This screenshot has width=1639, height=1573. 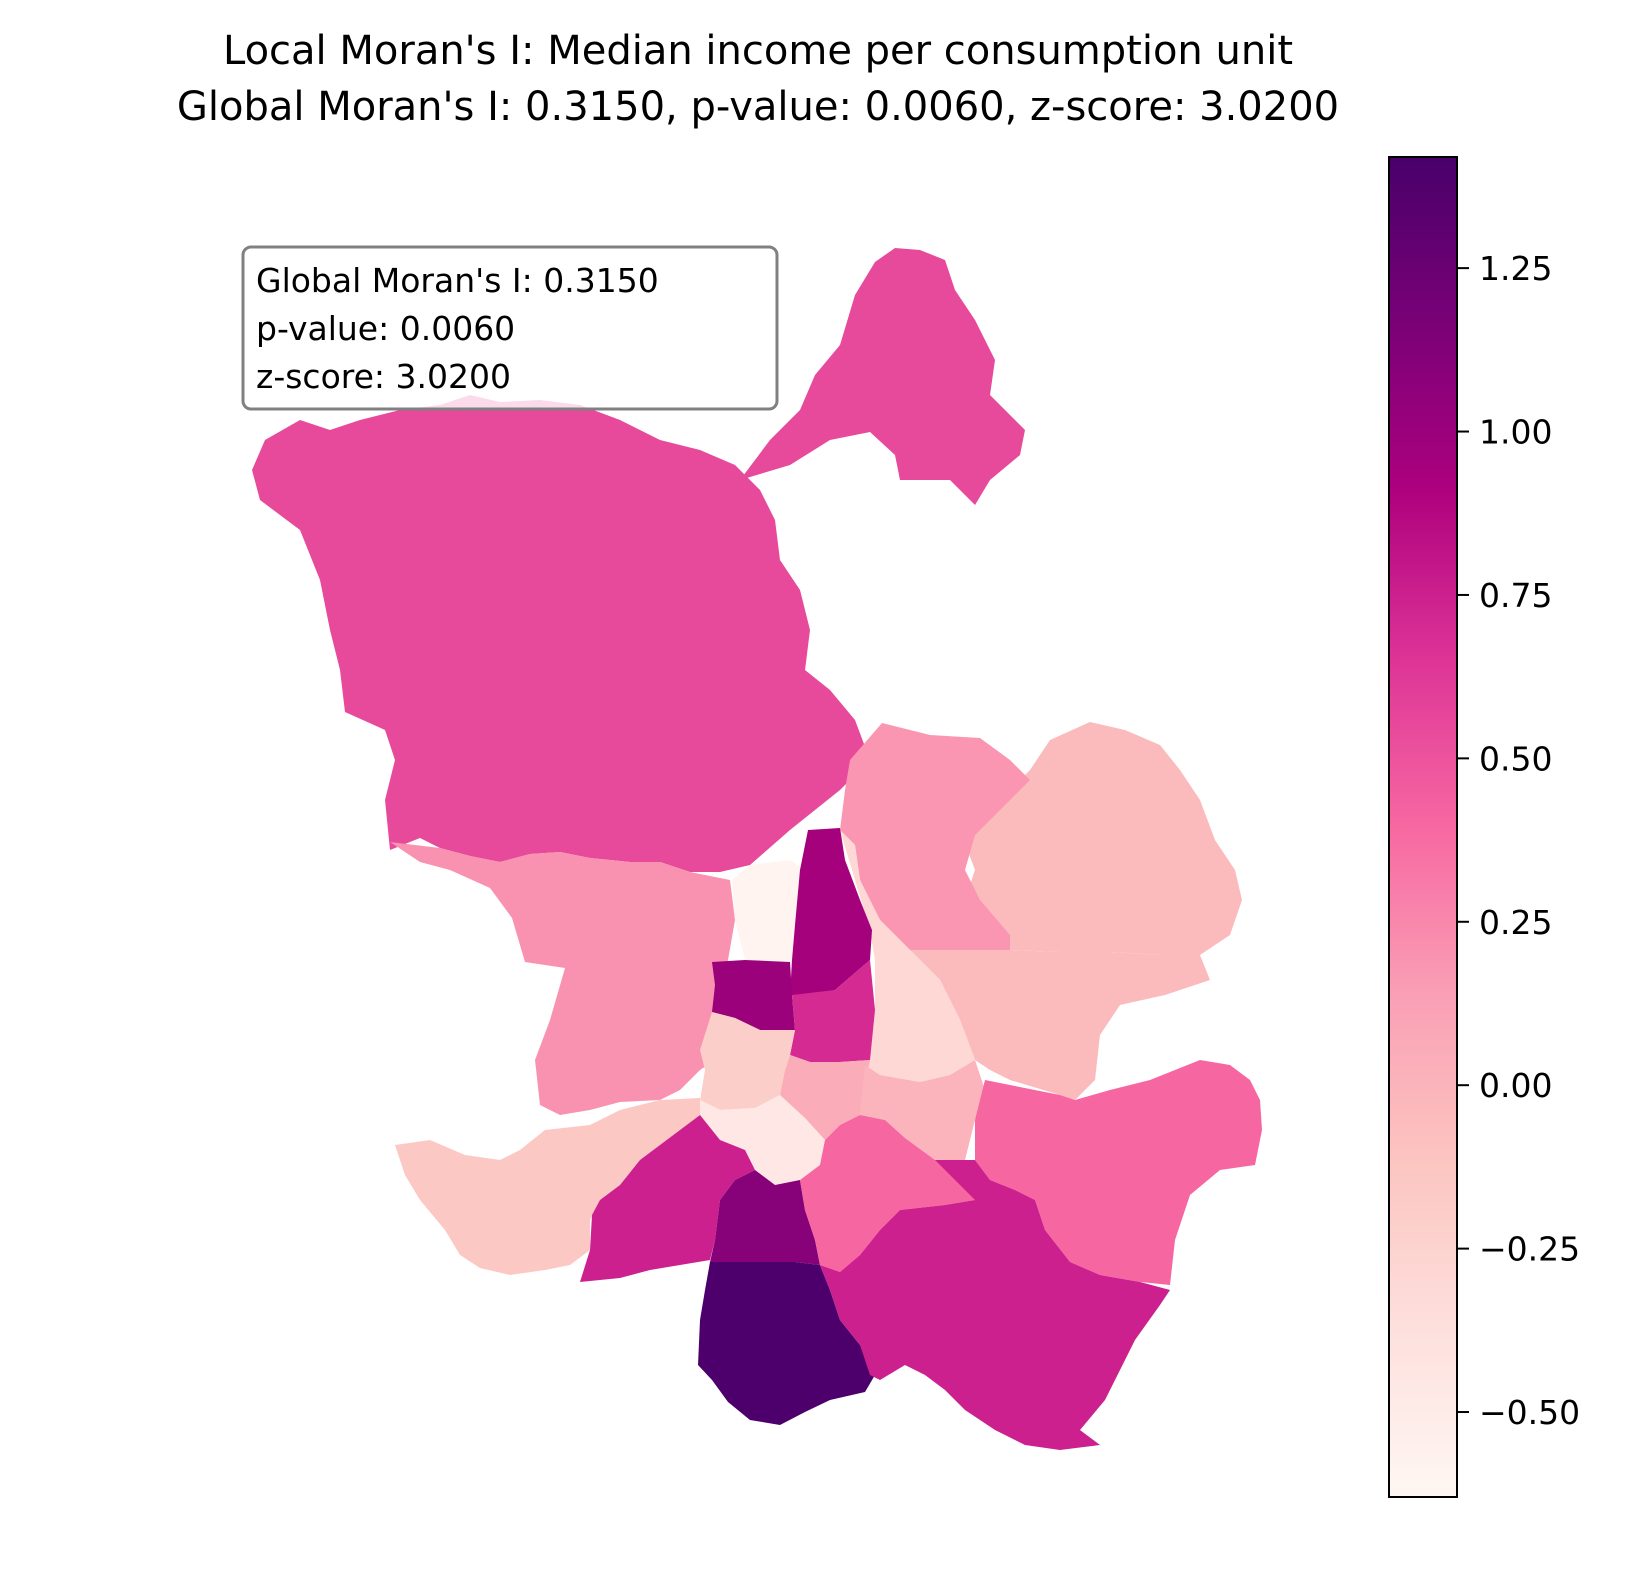 What do you see at coordinates (1515, 758) in the screenshot?
I see `colorbar-tick-label: 0.50` at bounding box center [1515, 758].